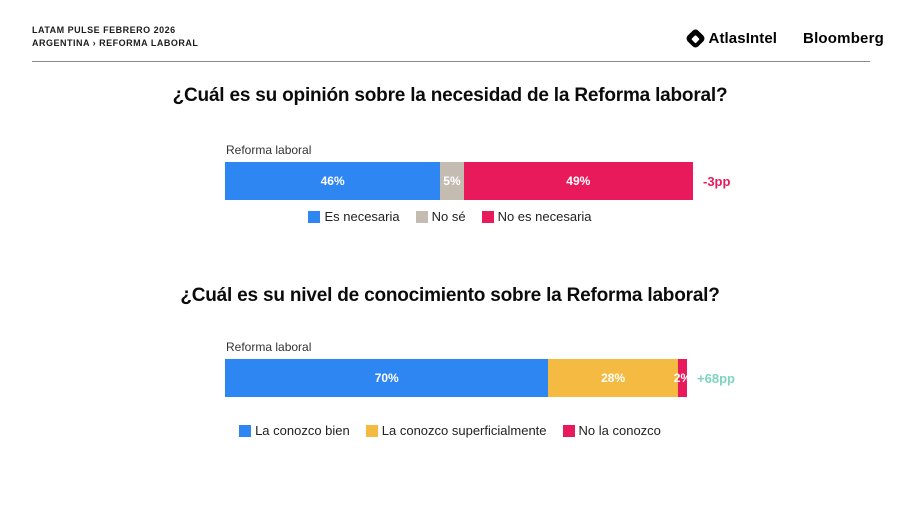  What do you see at coordinates (104, 30) in the screenshot?
I see `report-kicker-line1: LATAM PULSE FEBRERO 2026` at bounding box center [104, 30].